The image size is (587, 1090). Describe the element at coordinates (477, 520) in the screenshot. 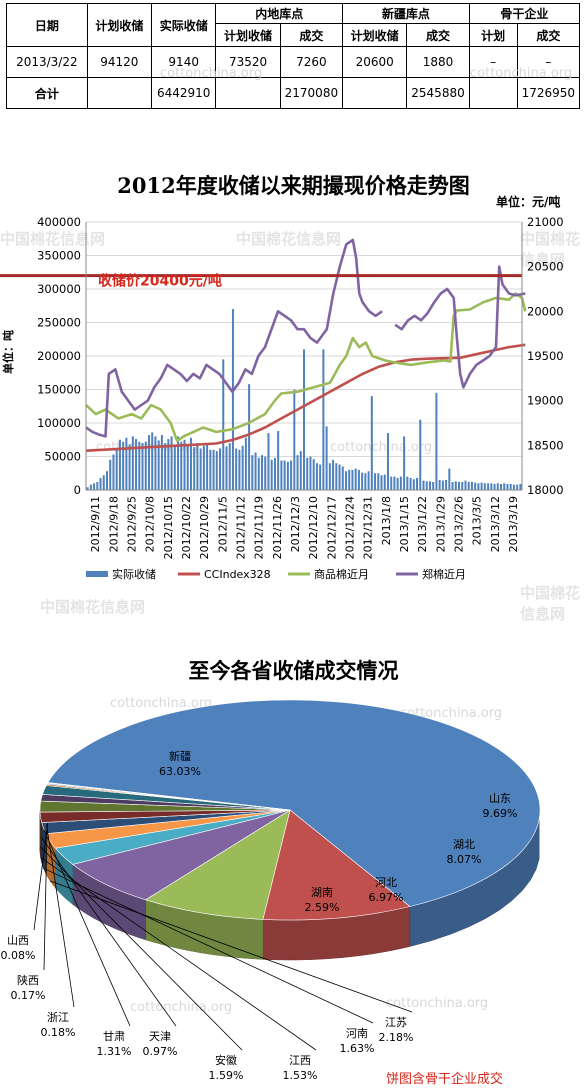

I see `x-tick-label: 2013/3/5` at that location.